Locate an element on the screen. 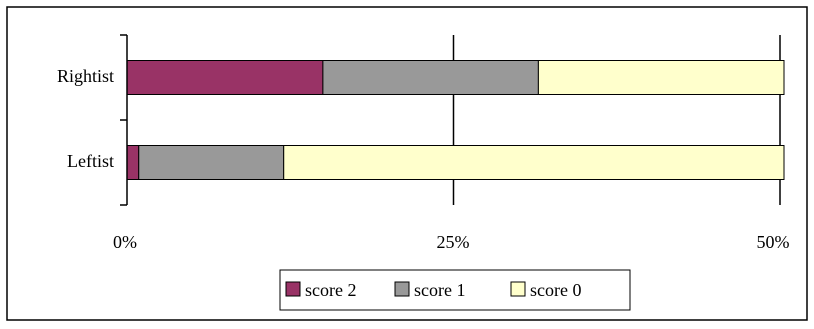  legend-box is located at coordinates (455, 290).